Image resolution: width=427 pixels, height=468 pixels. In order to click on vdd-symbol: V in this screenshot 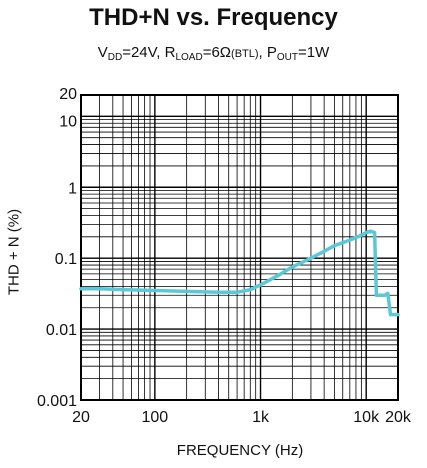, I will do `click(102, 52)`.